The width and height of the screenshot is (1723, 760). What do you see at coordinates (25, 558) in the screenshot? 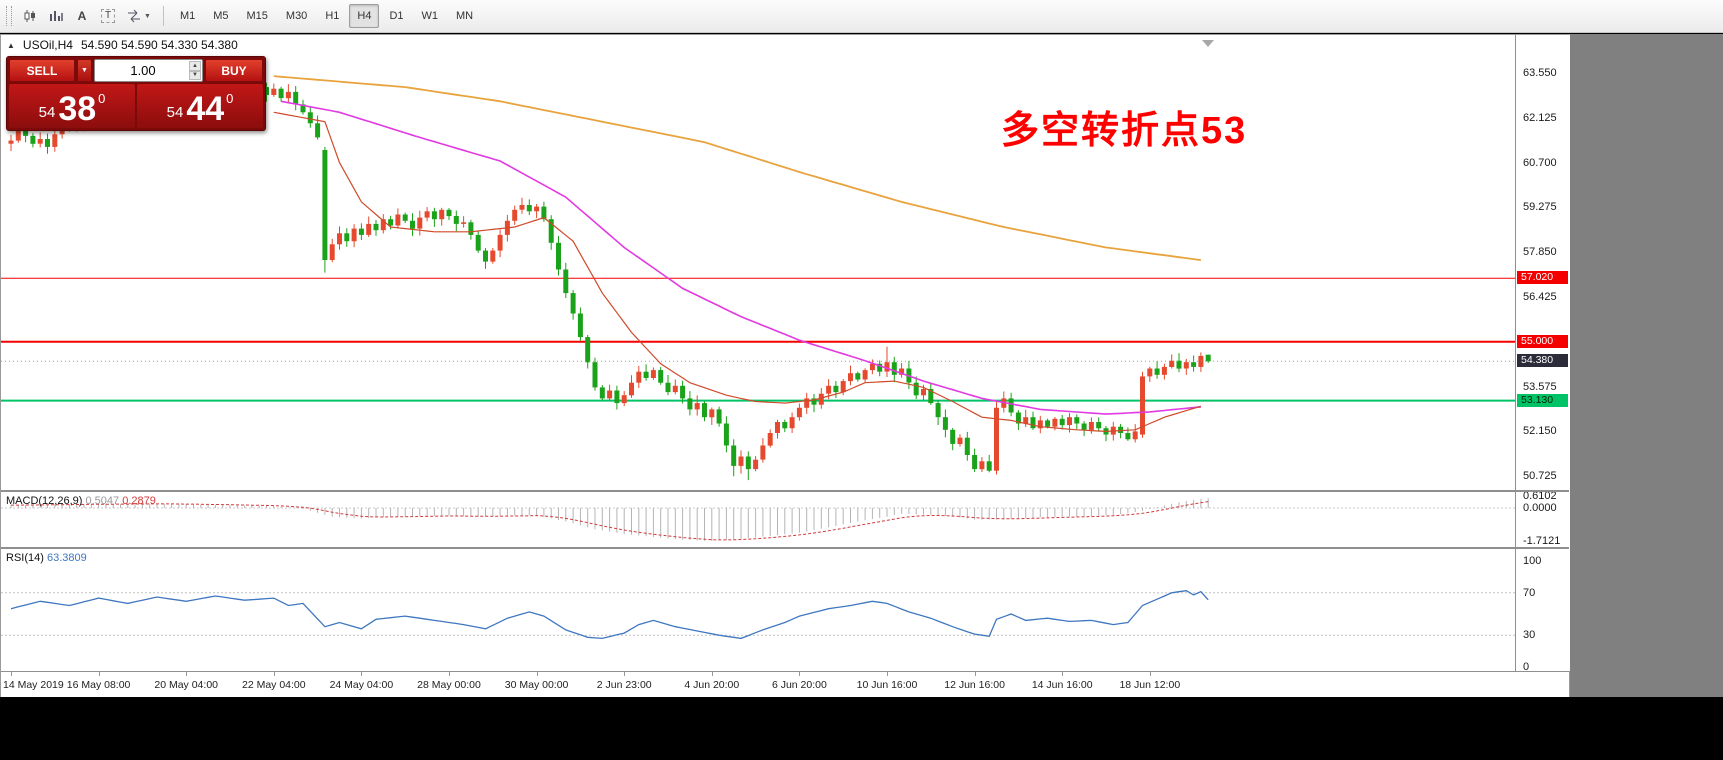
I see `rsi-name: RSI(14)` at bounding box center [25, 558].